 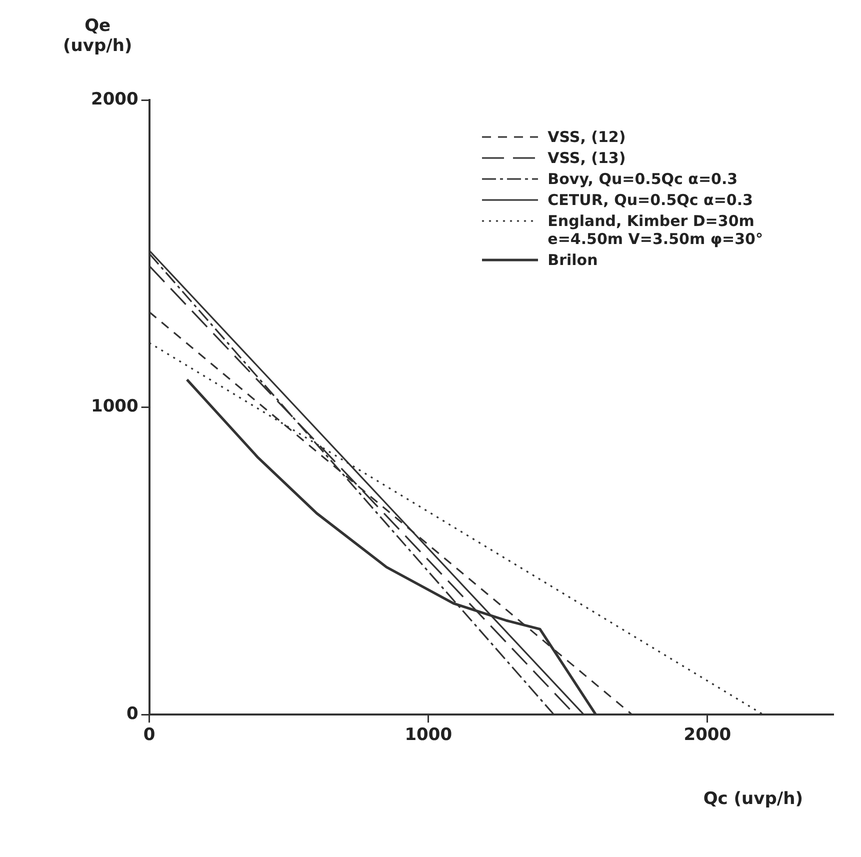 What do you see at coordinates (114, 99) in the screenshot?
I see `y-tick-label: 2000` at bounding box center [114, 99].